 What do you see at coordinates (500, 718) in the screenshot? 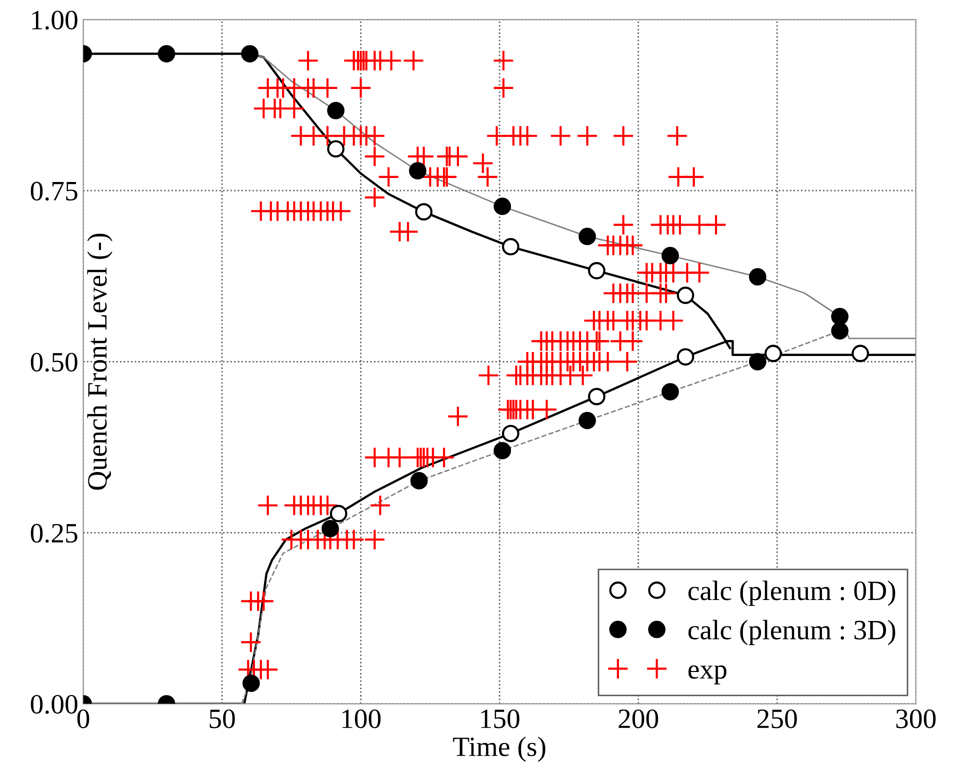
I see `x-tick-label: 150` at bounding box center [500, 718].